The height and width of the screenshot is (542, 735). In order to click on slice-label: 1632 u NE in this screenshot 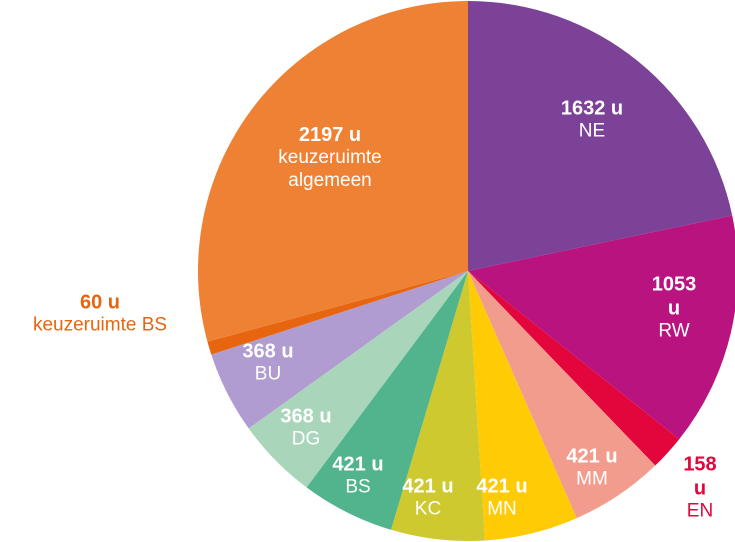, I will do `click(592, 120)`.